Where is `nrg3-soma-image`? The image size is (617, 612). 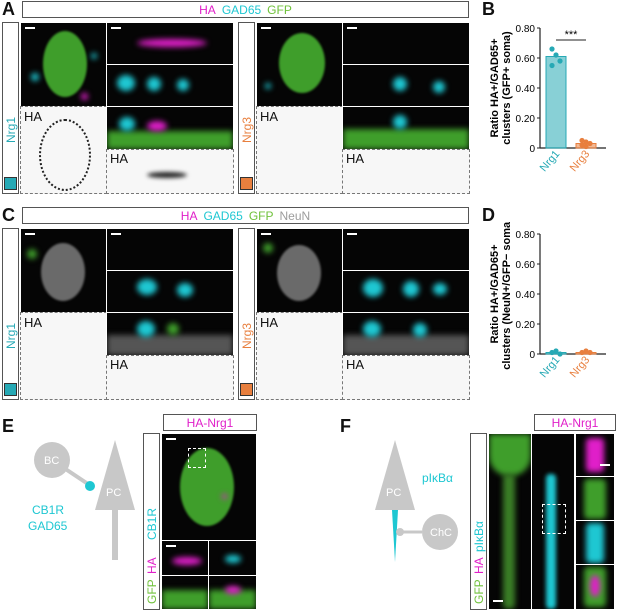
nrg3-soma-image is located at coordinates (299, 64).